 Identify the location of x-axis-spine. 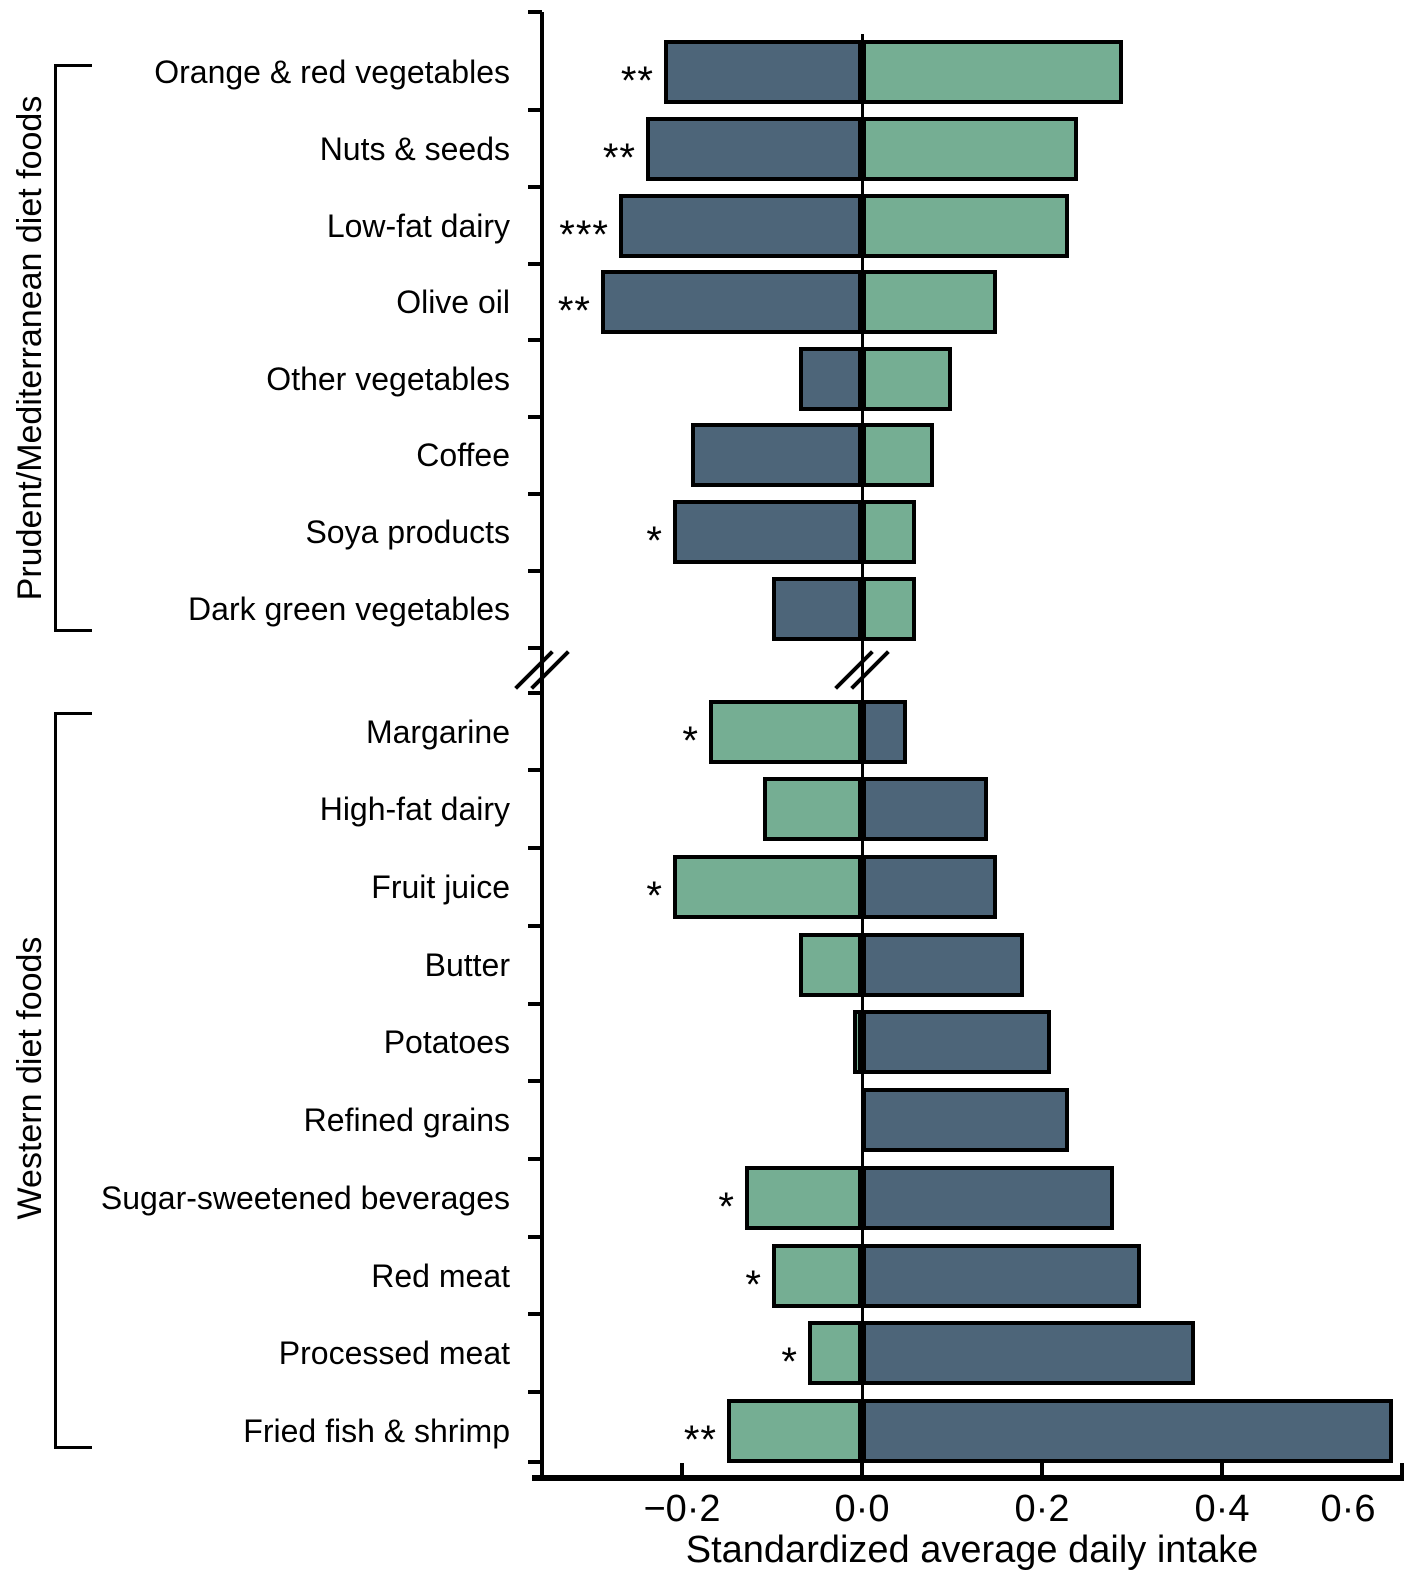
(968, 1478).